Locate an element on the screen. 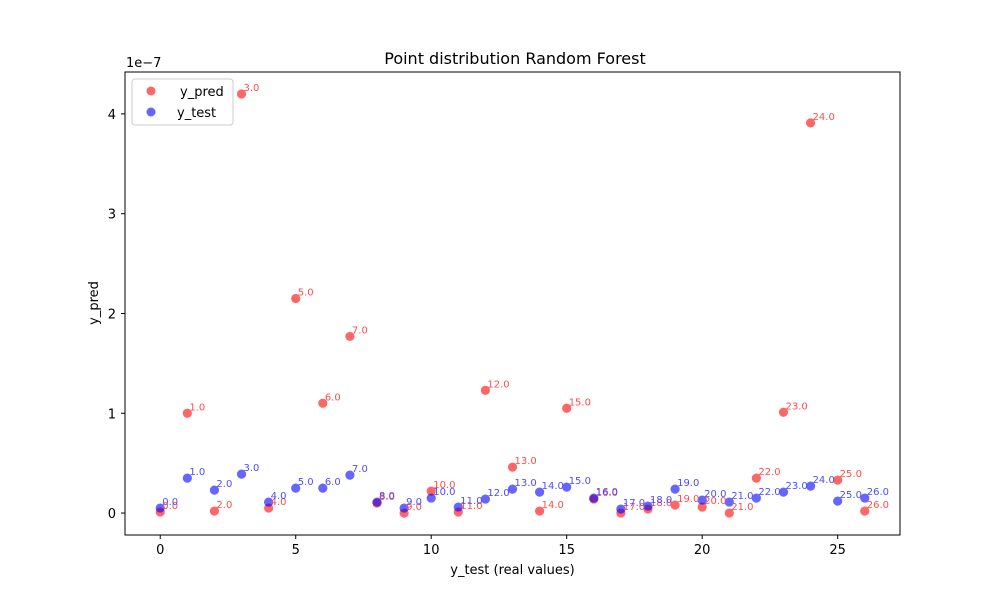 The height and width of the screenshot is (604, 1000). x-tick-label: 5 is located at coordinates (296, 550).